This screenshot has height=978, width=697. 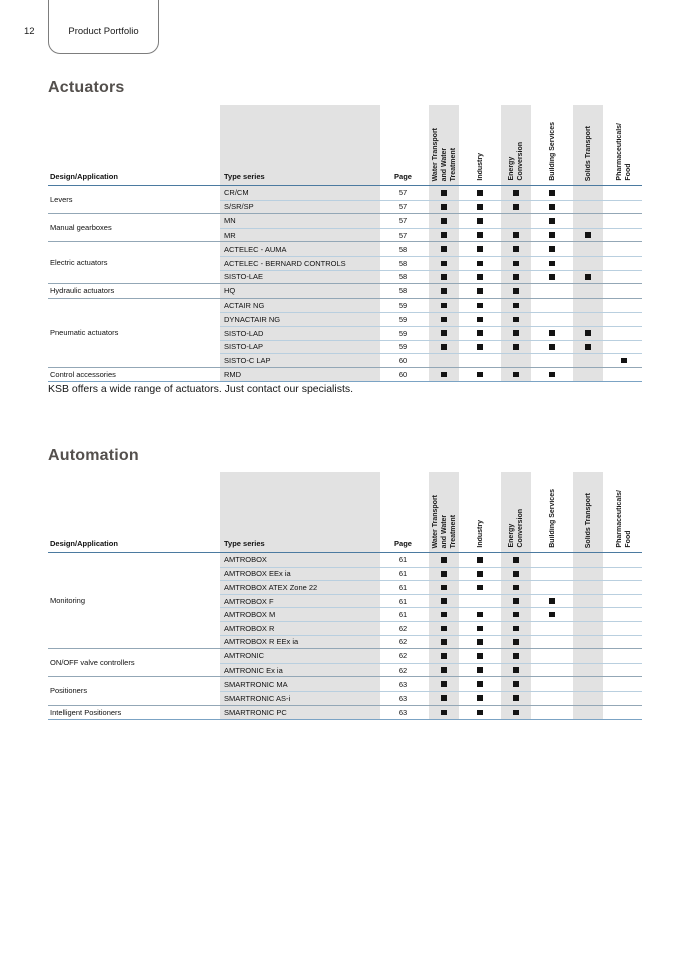 What do you see at coordinates (69, 691) in the screenshot?
I see `design-application-cell: Positioners` at bounding box center [69, 691].